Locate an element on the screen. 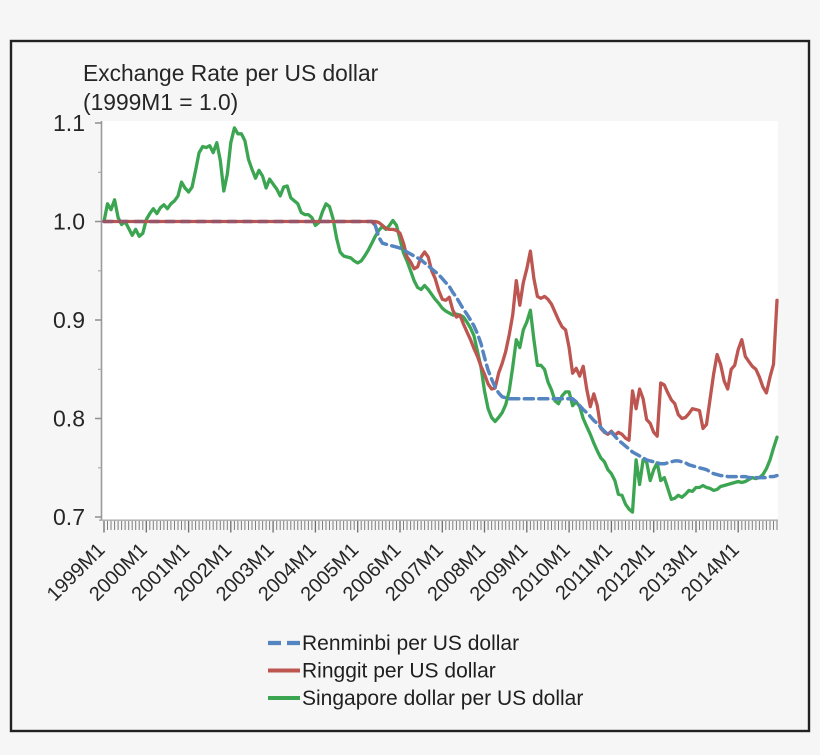 This screenshot has width=820, height=755. svg-text: (1999M1 = 1.0) is located at coordinates (160, 102).